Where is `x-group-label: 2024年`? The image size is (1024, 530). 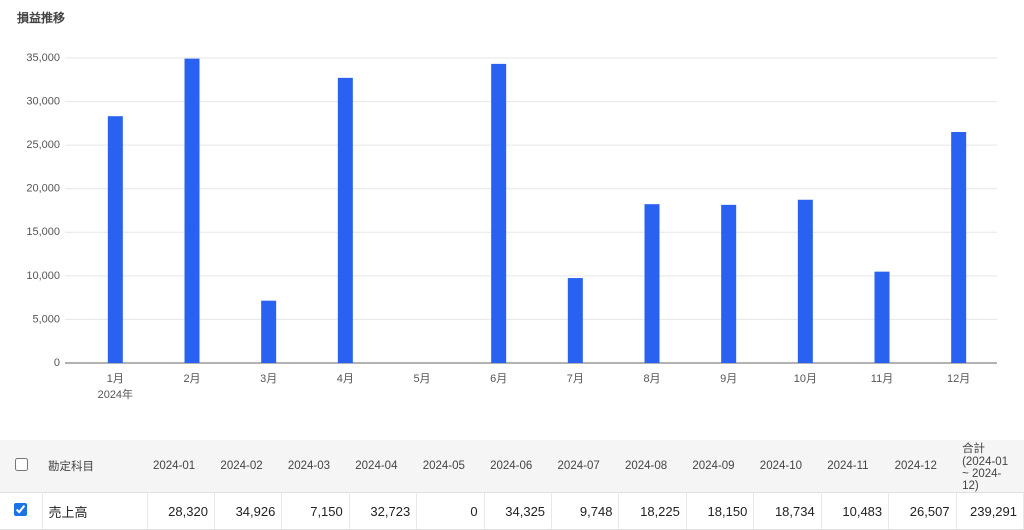
x-group-label: 2024年 is located at coordinates (115, 394).